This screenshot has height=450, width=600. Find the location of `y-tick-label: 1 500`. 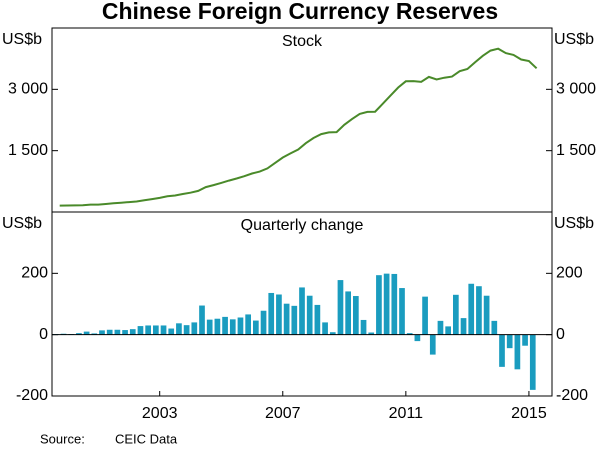

y-tick-label: 1 500 is located at coordinates (28, 150).